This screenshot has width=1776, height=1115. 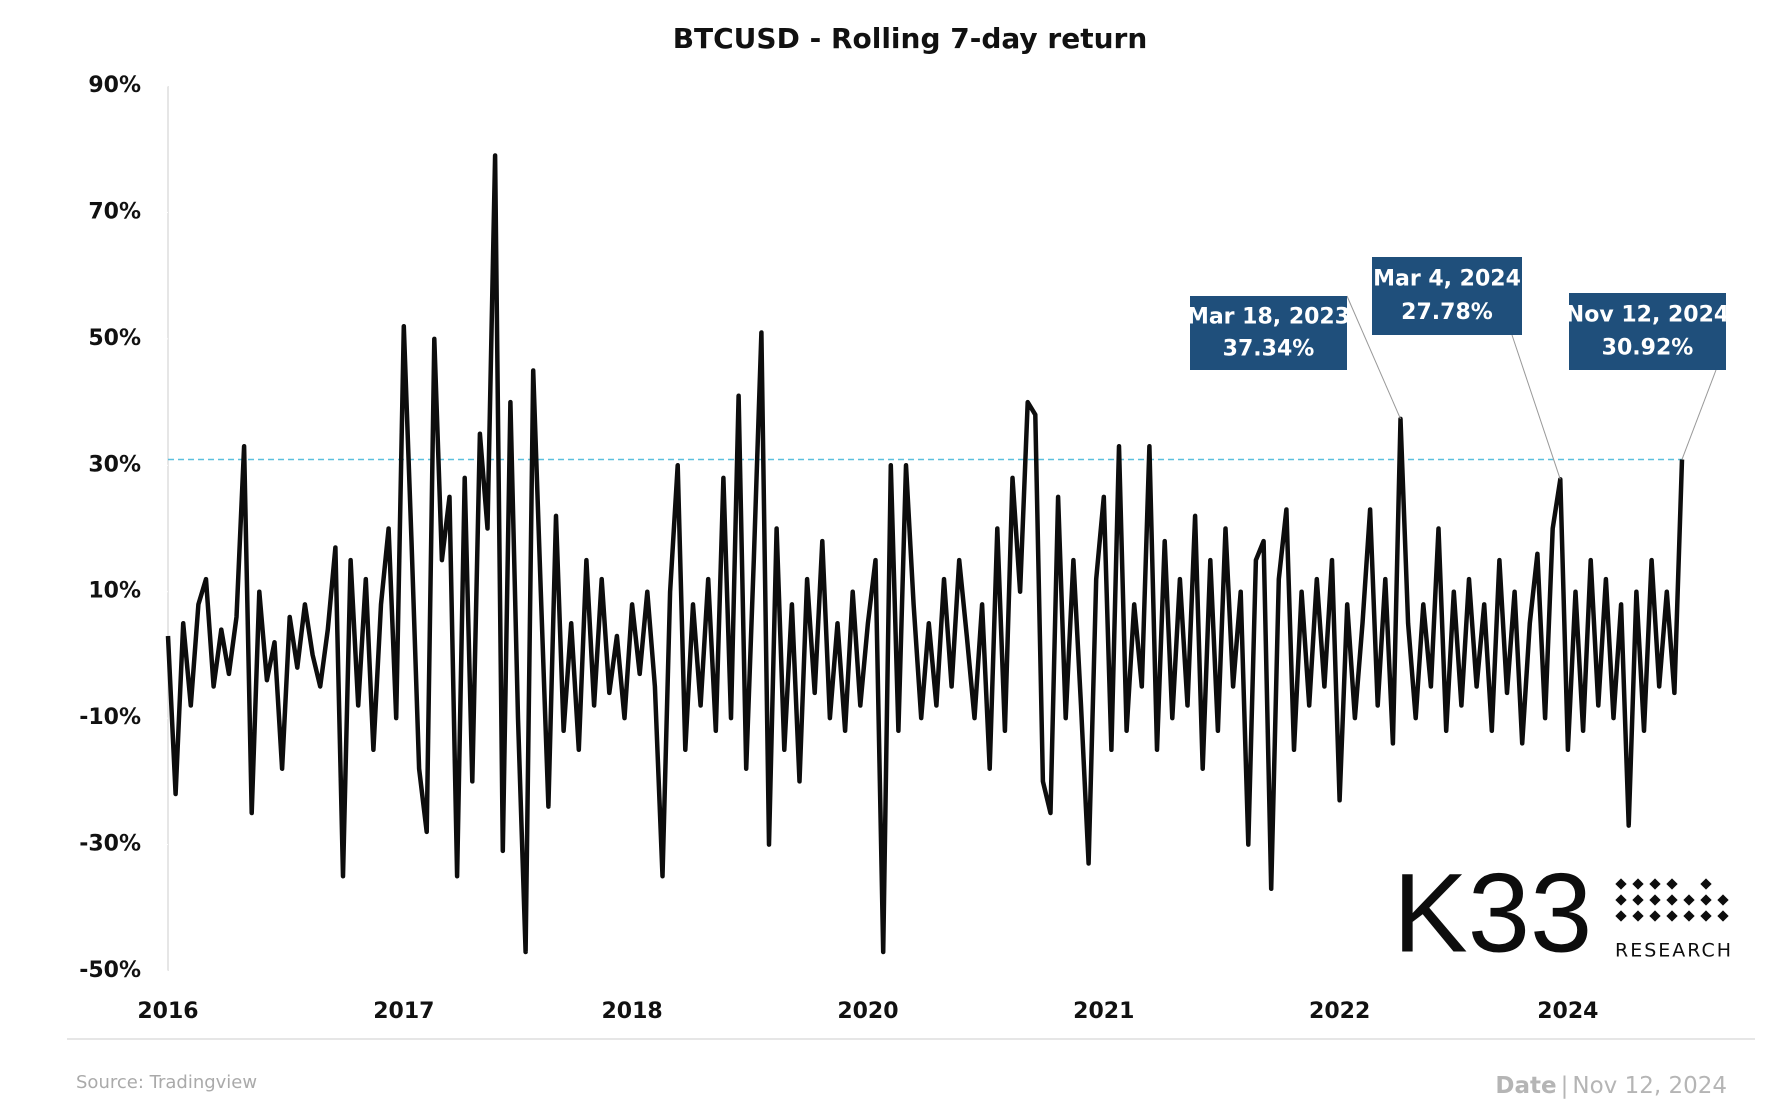 I want to click on x-tick-label: 2024, so click(x=1567, y=1011).